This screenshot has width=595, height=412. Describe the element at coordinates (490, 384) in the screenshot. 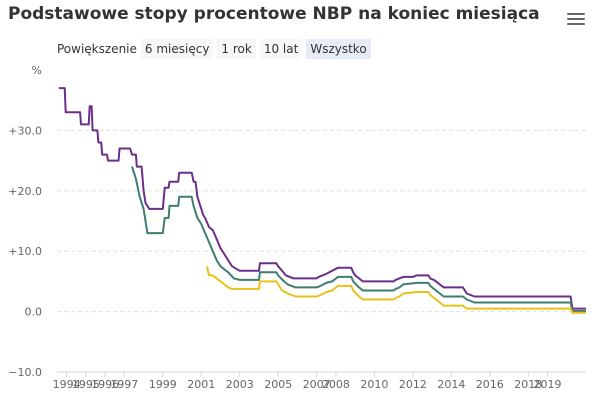

I see `x-tick-label: 2016` at that location.